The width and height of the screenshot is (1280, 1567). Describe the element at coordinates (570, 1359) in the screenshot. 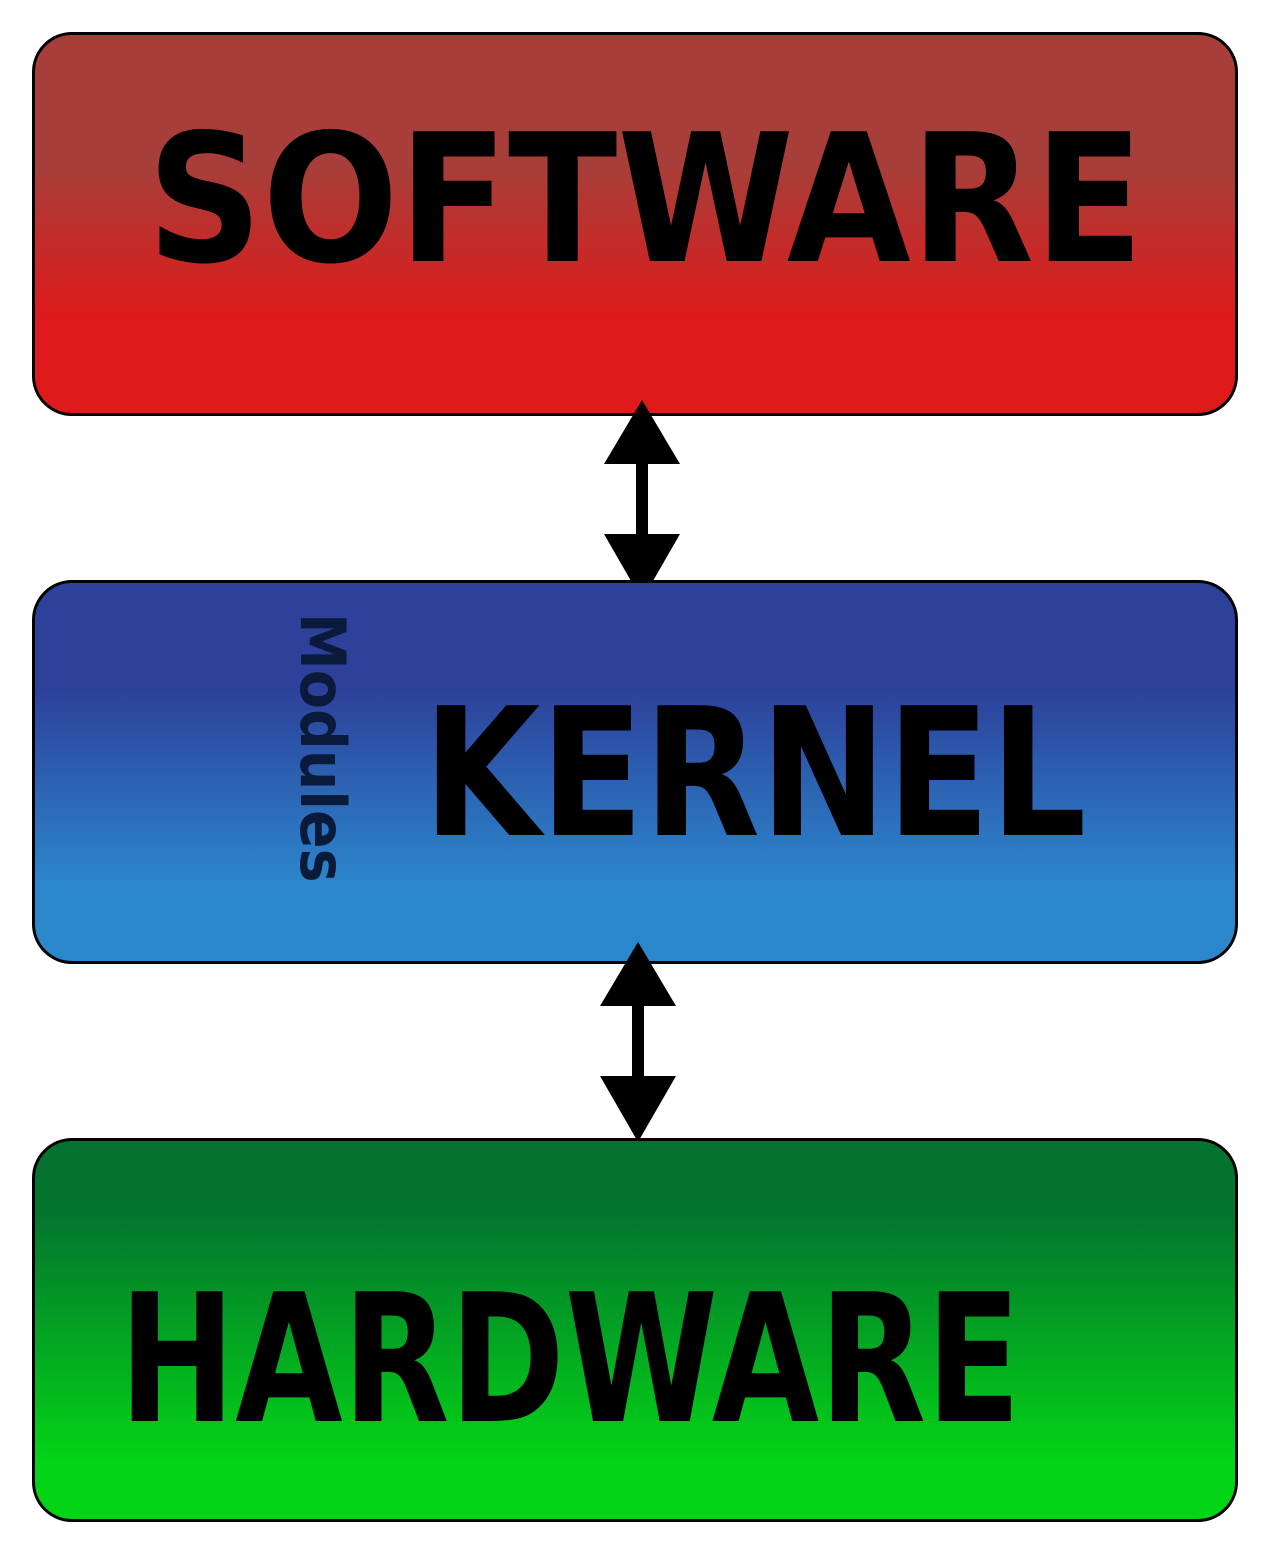

I see `hardware-label: HARDWARE` at that location.